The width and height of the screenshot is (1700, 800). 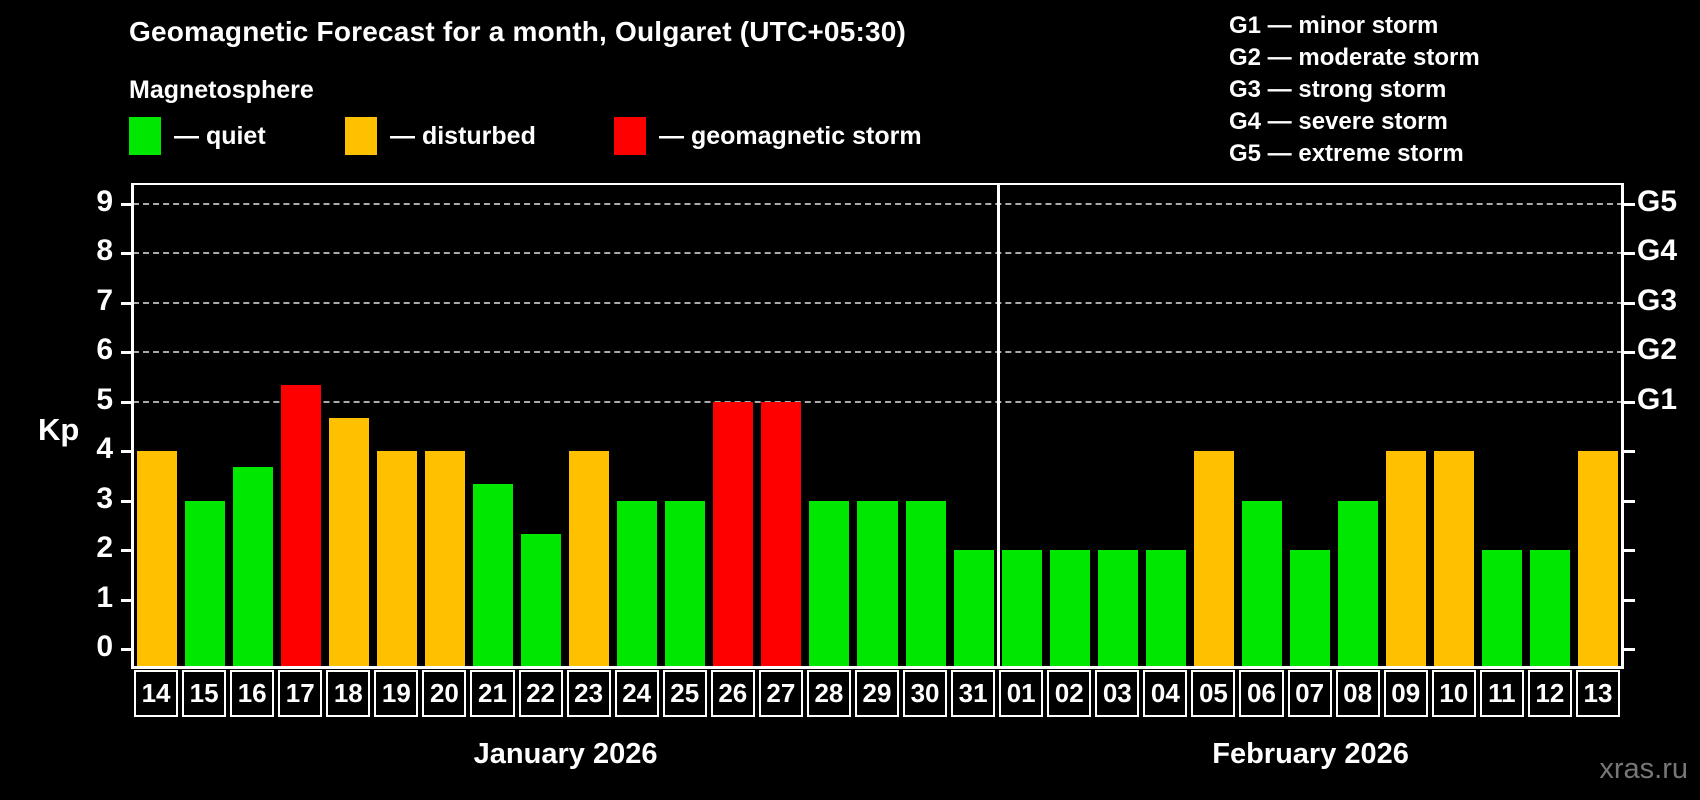 What do you see at coordinates (973, 693) in the screenshot?
I see `day-label-31: 31` at bounding box center [973, 693].